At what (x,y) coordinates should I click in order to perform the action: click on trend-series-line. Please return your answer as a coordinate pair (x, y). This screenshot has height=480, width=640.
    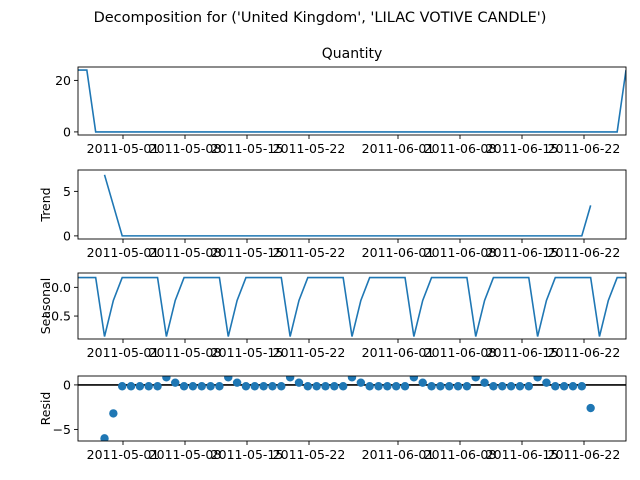
    Looking at the image, I should click on (347, 205).